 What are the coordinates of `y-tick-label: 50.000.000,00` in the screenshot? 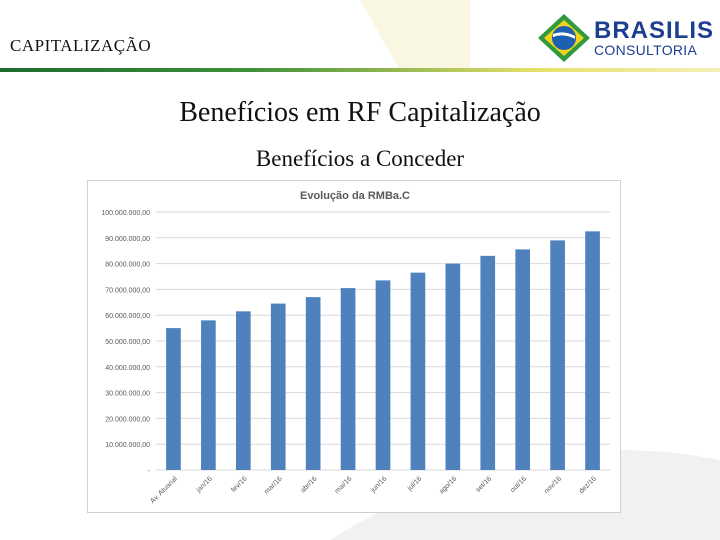 It's located at (127, 342).